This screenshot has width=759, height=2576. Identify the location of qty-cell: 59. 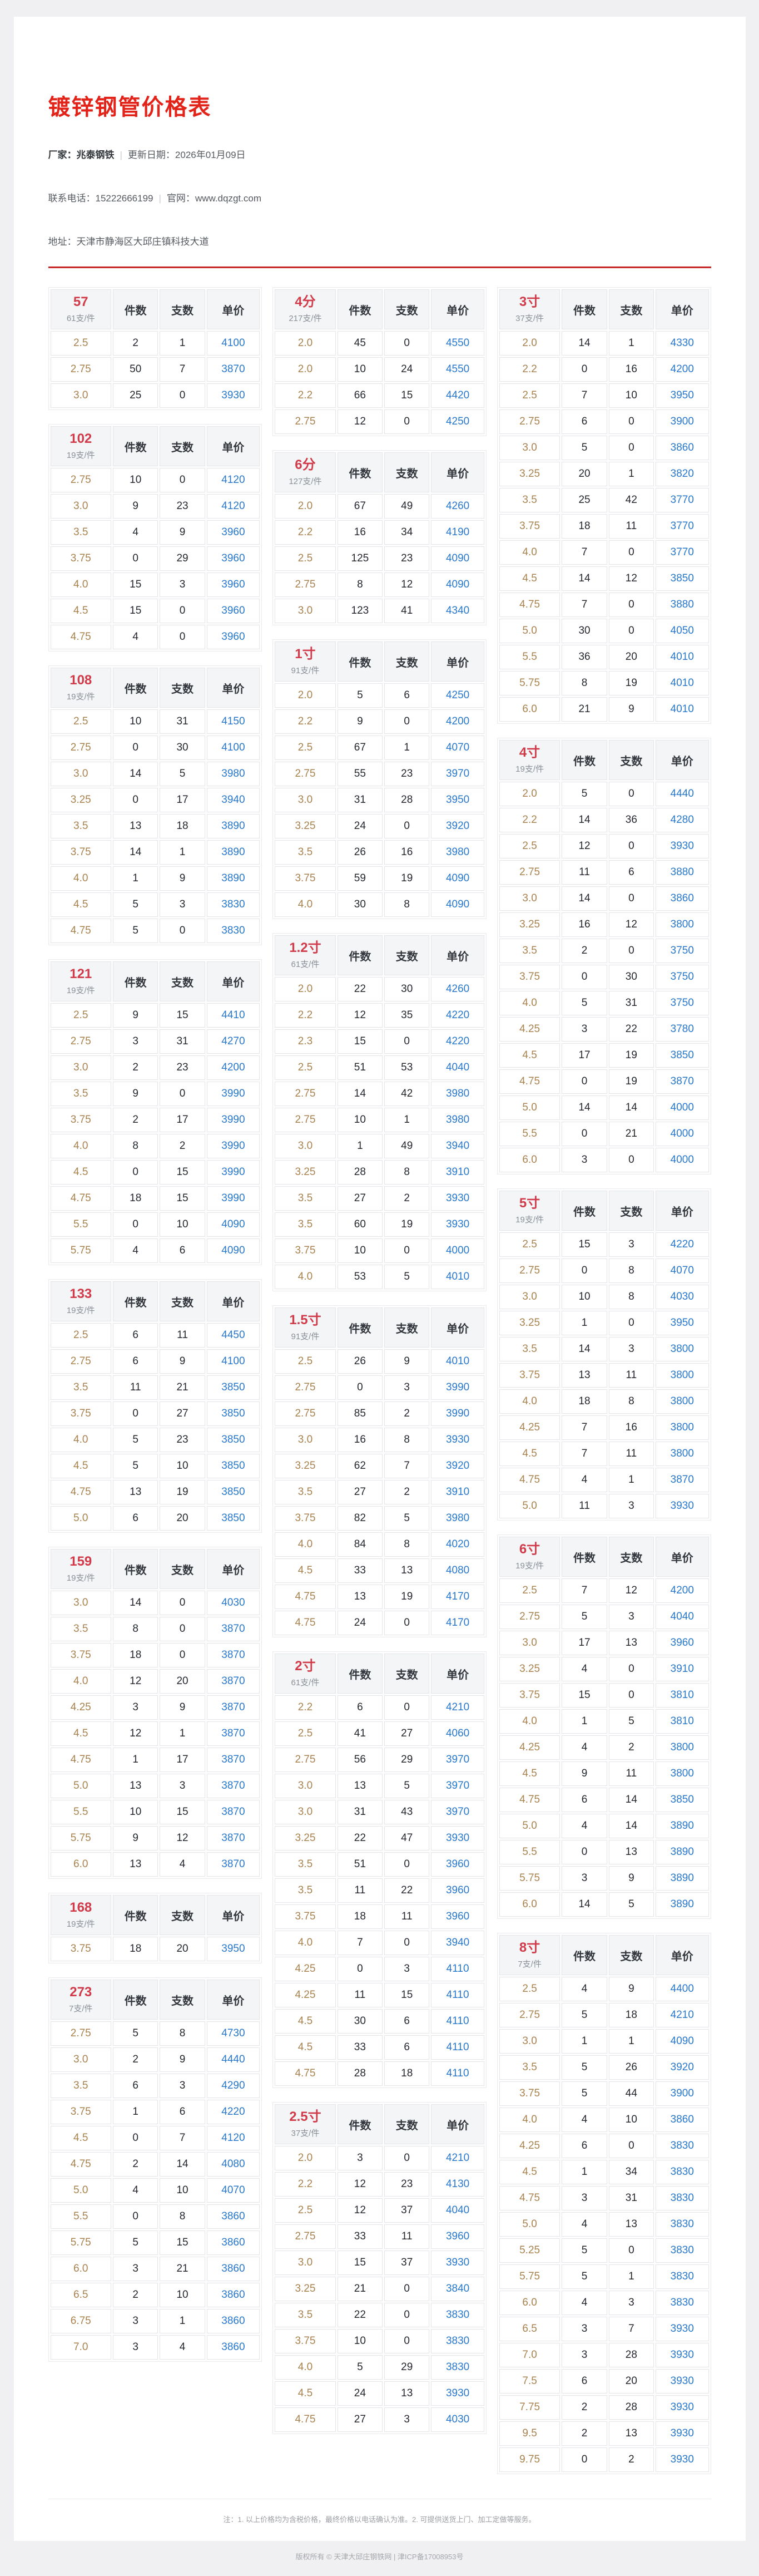
(360, 878).